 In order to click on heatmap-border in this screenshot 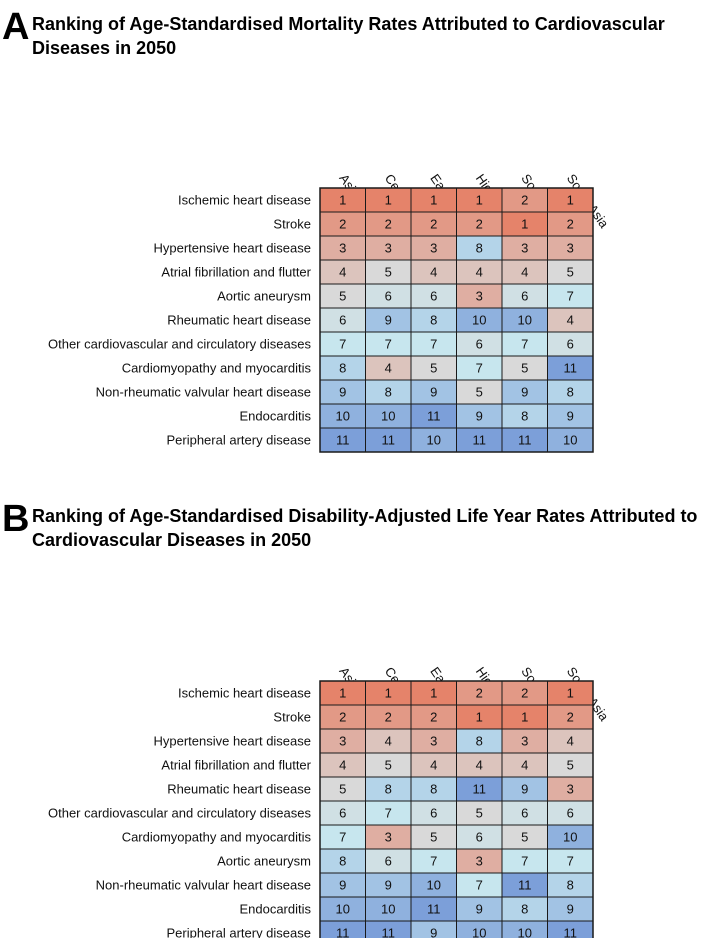, I will do `click(456, 809)`.